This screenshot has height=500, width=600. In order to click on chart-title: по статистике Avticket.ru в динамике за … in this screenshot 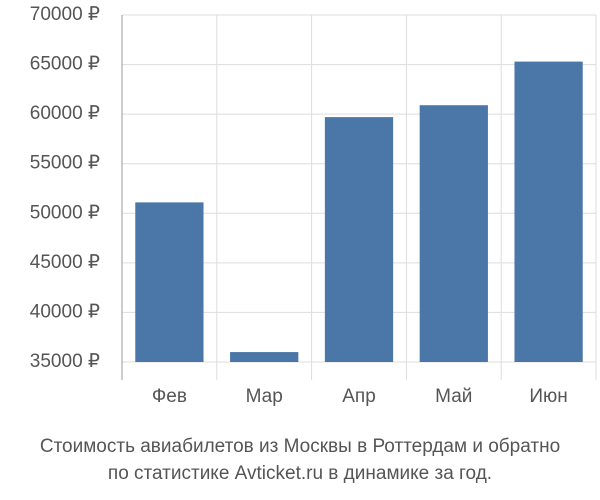, I will do `click(300, 473)`.